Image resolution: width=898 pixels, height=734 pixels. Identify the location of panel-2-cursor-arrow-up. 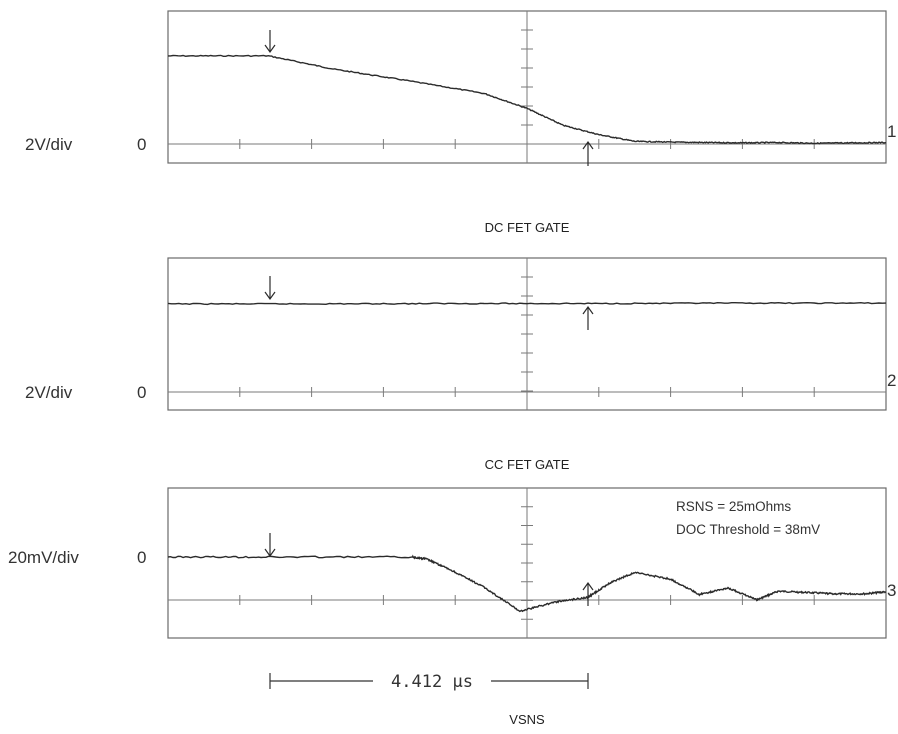
(588, 317).